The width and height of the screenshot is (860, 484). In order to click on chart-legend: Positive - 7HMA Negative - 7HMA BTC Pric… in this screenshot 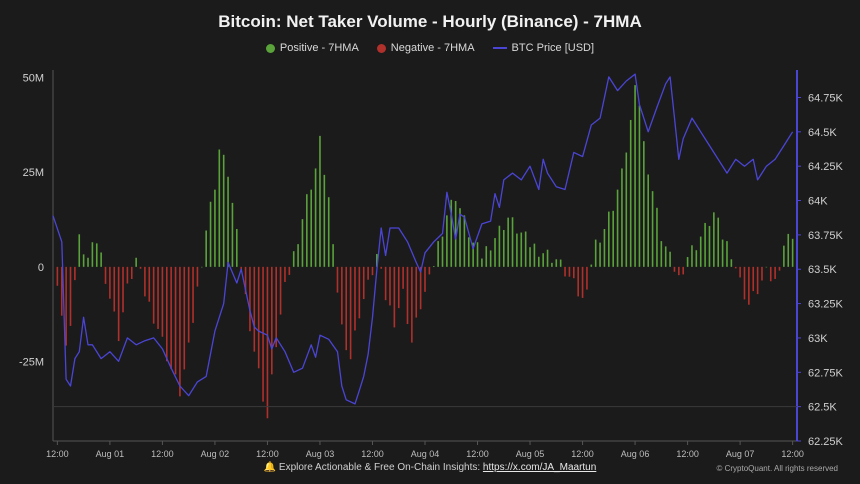, I will do `click(430, 48)`.